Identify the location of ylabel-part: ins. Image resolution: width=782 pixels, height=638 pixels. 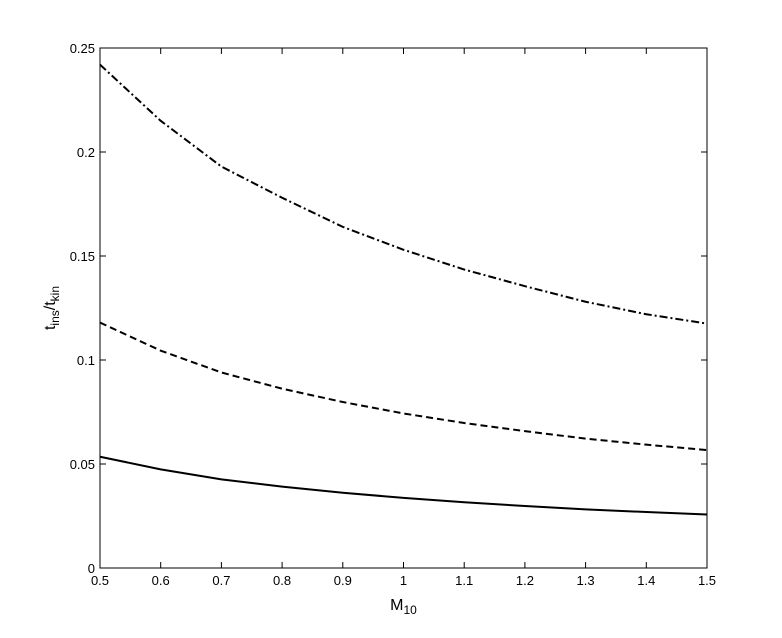
(55, 317).